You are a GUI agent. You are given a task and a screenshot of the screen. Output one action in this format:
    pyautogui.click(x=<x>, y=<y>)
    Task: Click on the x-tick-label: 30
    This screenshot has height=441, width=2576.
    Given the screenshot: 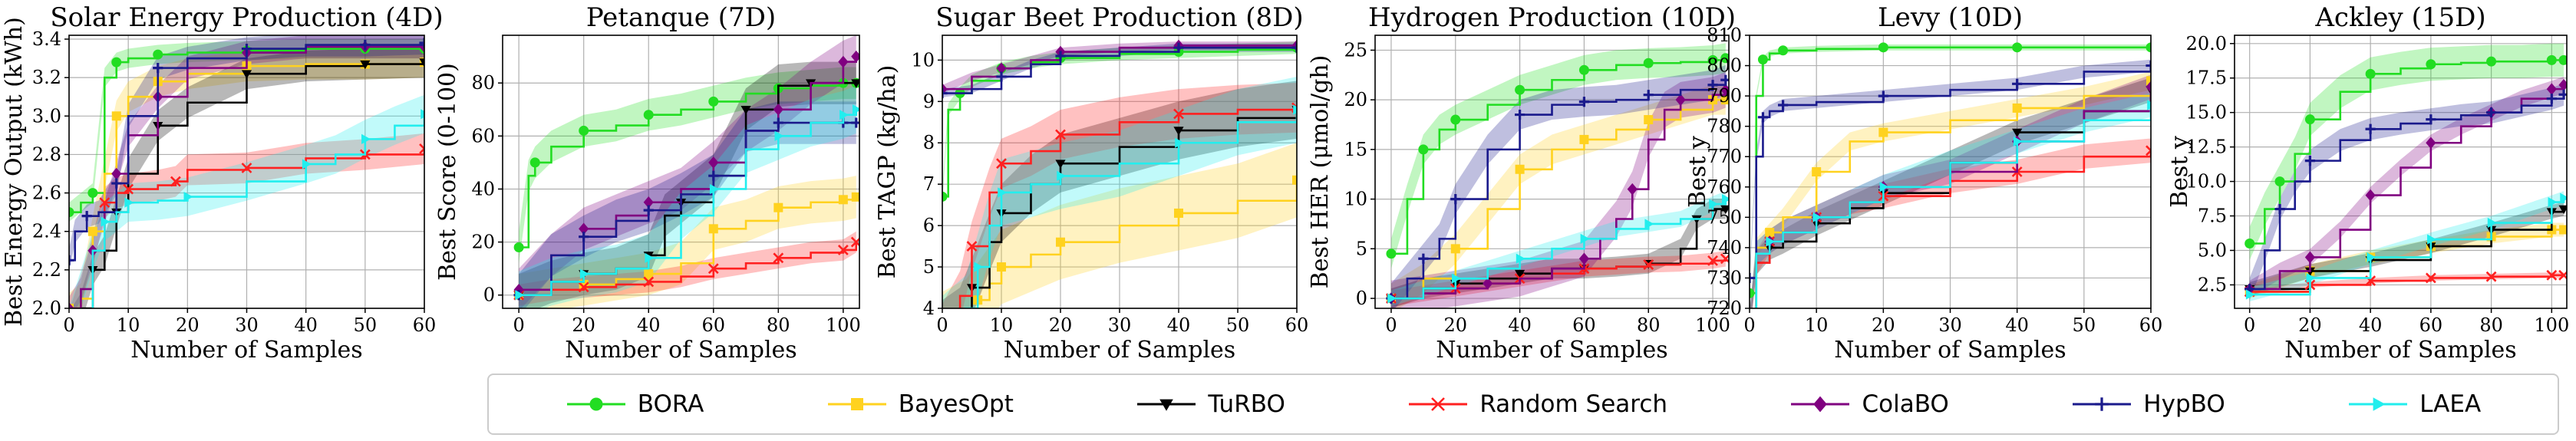 What is the action you would take?
    pyautogui.click(x=1120, y=325)
    